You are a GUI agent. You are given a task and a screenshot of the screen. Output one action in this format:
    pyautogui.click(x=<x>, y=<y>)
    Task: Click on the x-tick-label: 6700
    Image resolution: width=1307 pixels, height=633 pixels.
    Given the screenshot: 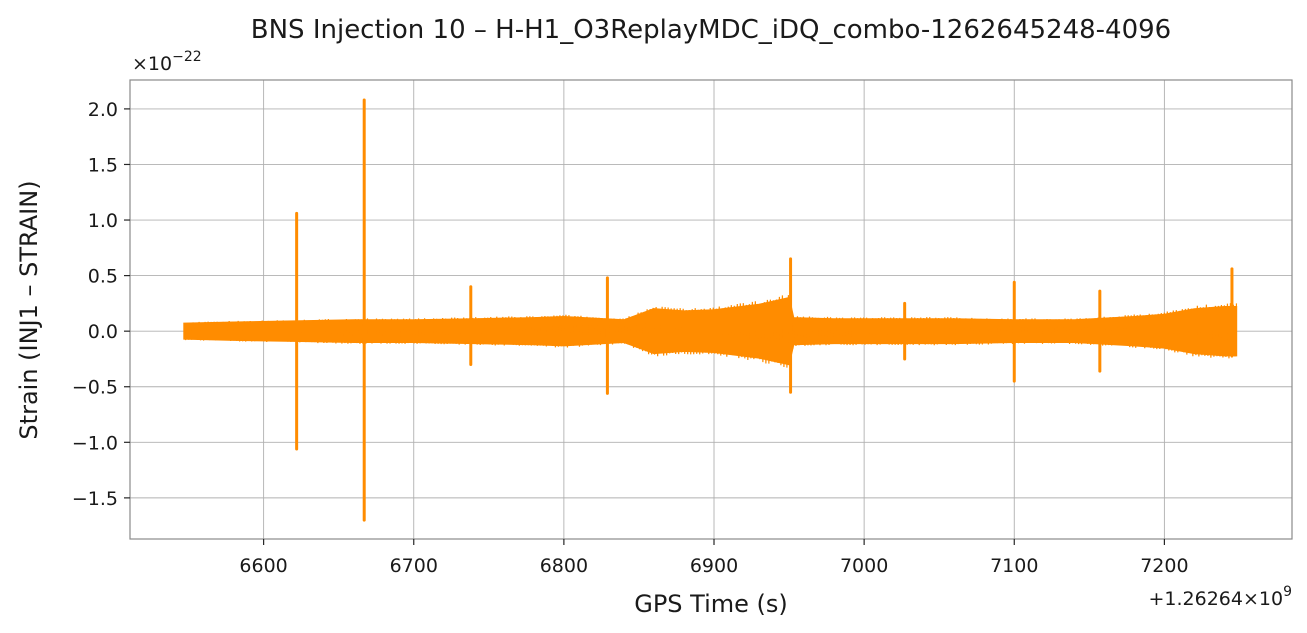 What is the action you would take?
    pyautogui.click(x=414, y=566)
    